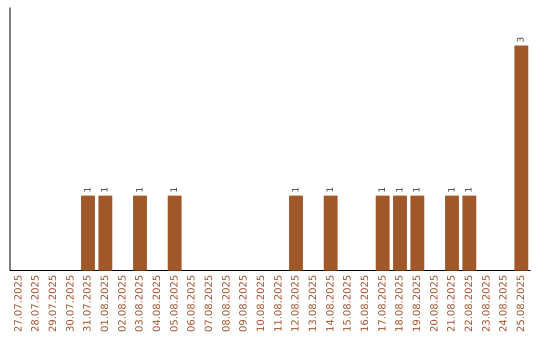 The image size is (540, 340). I want to click on data-label: 3, so click(521, 39).